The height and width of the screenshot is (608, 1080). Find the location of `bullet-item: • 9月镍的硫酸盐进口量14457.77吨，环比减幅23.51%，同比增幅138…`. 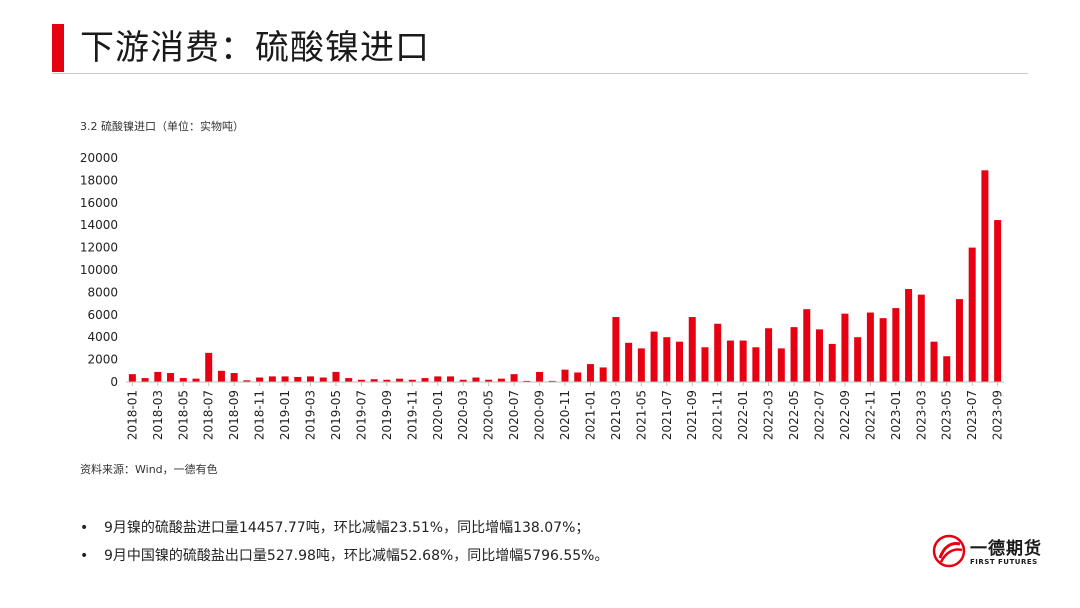

bullet-item: • 9月镍的硫酸盐进口量14457.77吨，环比减幅23.51%，同比增幅138… is located at coordinates (343, 528).